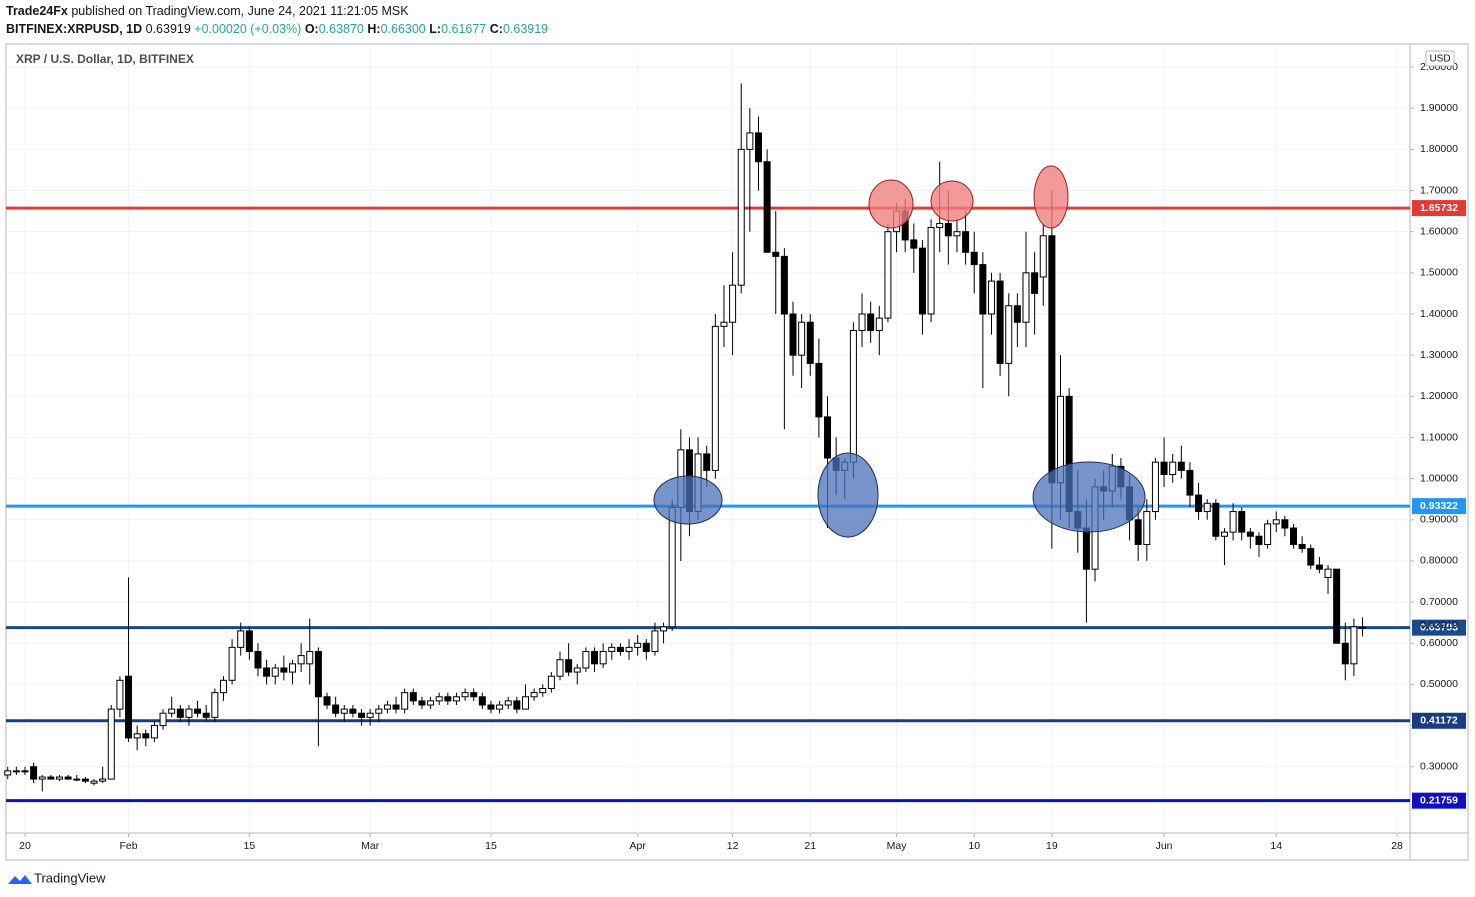  What do you see at coordinates (637, 846) in the screenshot?
I see `x-tick-label: Apr` at bounding box center [637, 846].